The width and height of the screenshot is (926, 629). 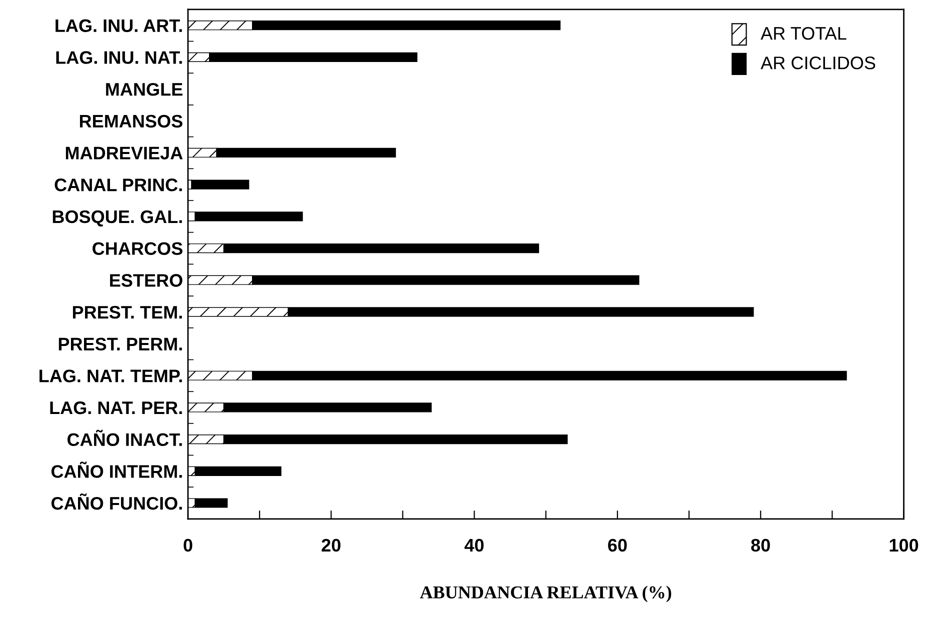 I want to click on x-tick-label: 80, so click(x=760, y=545).